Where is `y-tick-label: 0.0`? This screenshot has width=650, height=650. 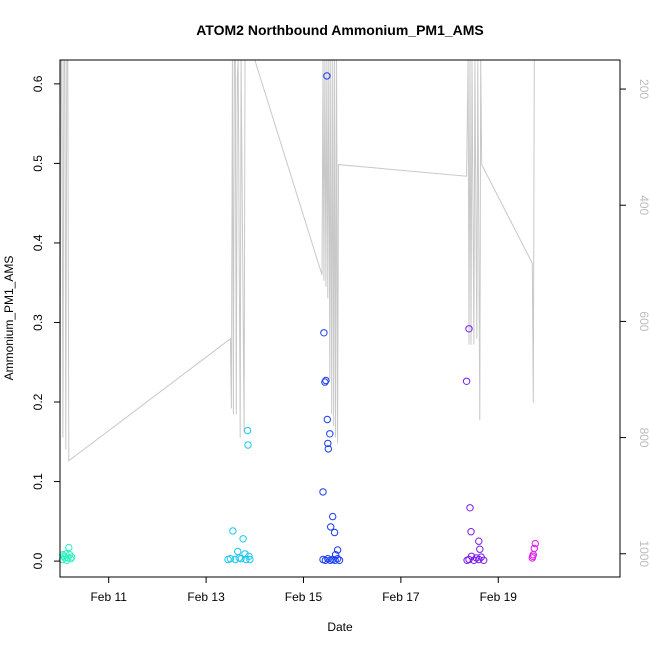 y-tick-label: 0.0 is located at coordinates (38, 560).